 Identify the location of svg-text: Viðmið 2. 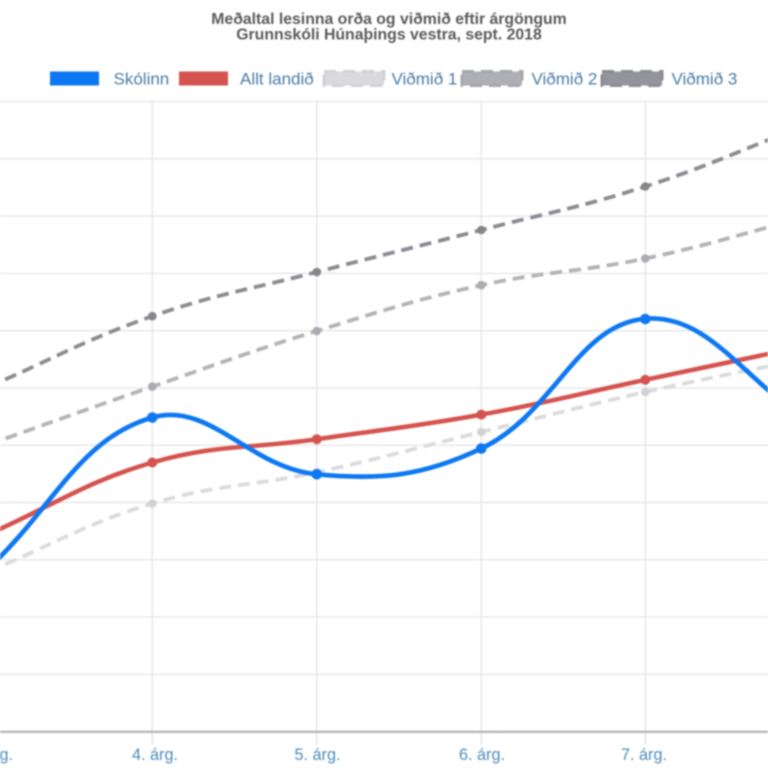
(565, 79).